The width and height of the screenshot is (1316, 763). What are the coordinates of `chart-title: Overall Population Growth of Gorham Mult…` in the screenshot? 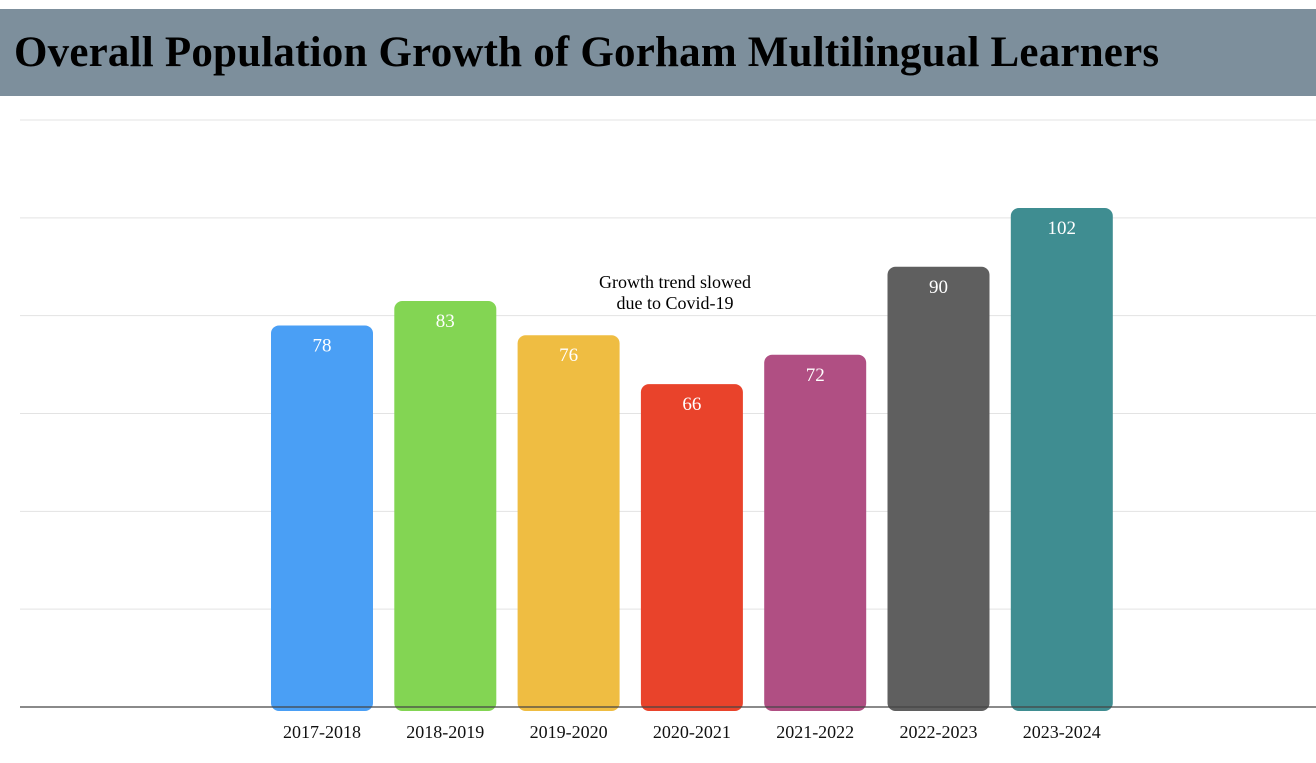 It's located at (587, 52).